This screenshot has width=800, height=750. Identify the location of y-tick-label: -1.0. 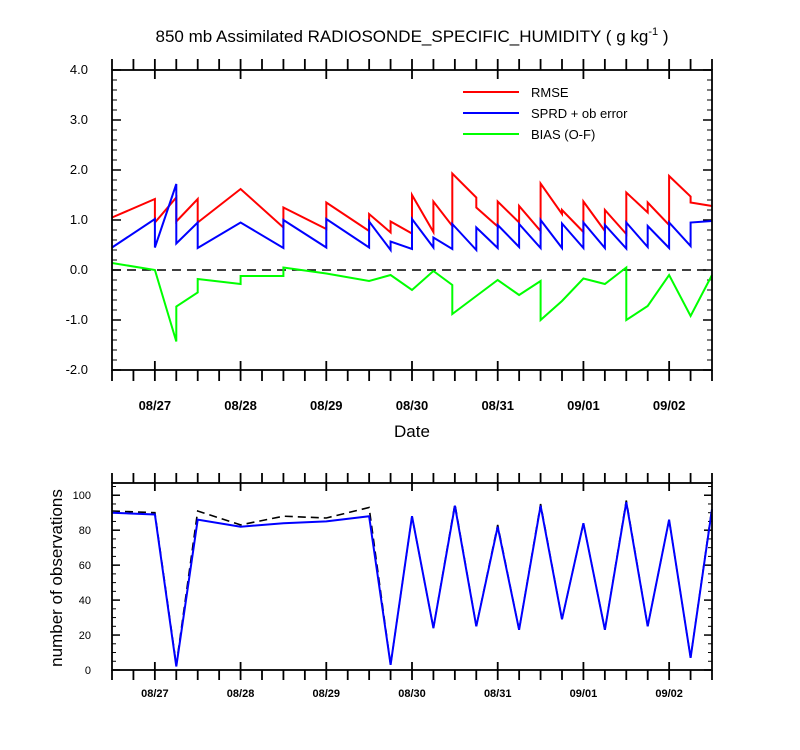
(77, 319).